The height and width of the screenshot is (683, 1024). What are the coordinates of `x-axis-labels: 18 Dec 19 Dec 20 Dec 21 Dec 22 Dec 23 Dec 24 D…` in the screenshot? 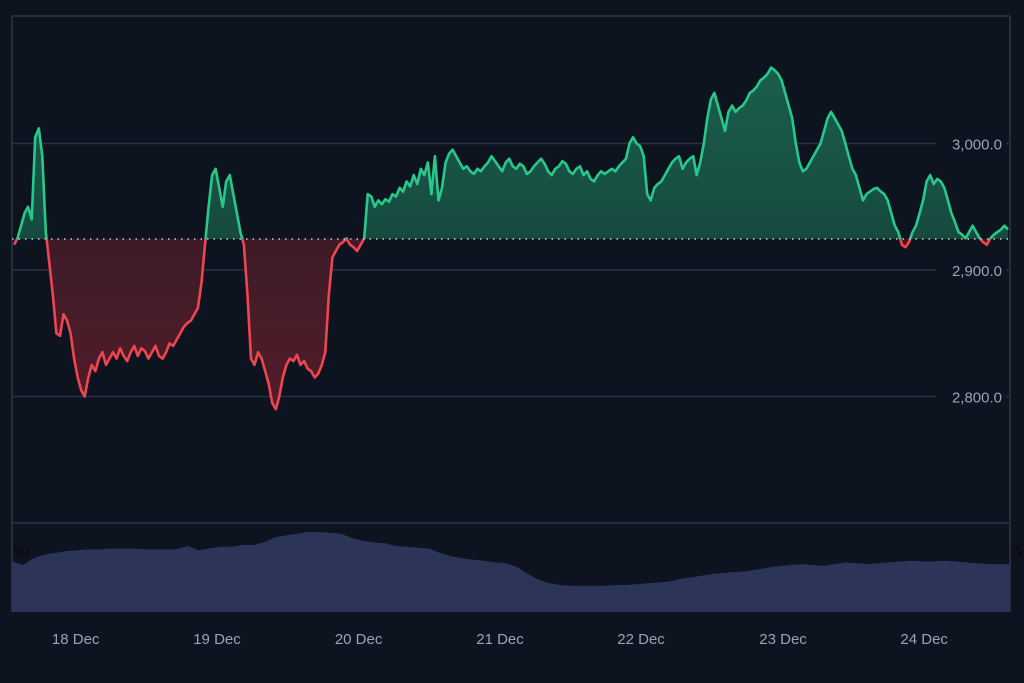 It's located at (500, 639).